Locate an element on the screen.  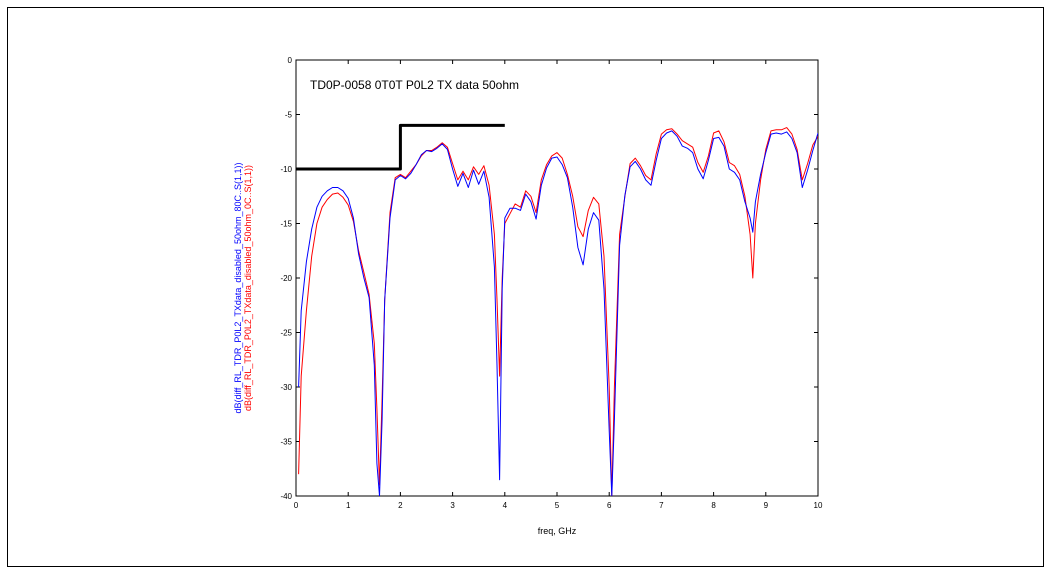
x-tick-label: 4 is located at coordinates (505, 505).